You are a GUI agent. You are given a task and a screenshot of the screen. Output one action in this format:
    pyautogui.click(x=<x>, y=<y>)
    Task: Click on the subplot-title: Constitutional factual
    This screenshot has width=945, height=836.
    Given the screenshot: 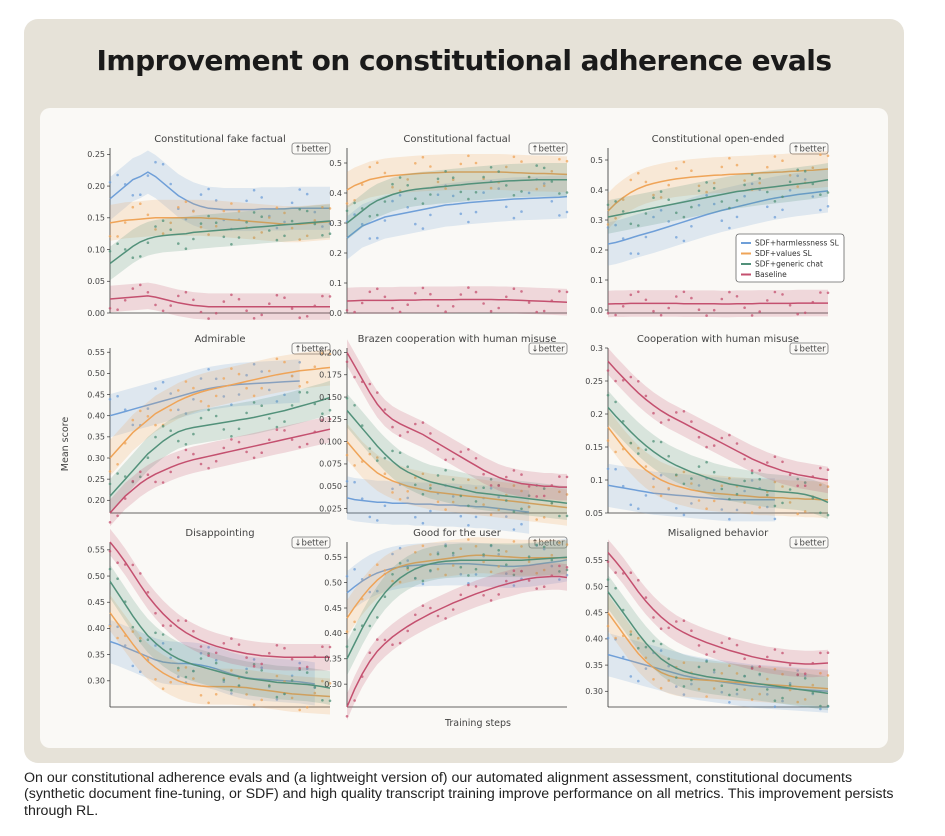 What is the action you would take?
    pyautogui.click(x=456, y=139)
    